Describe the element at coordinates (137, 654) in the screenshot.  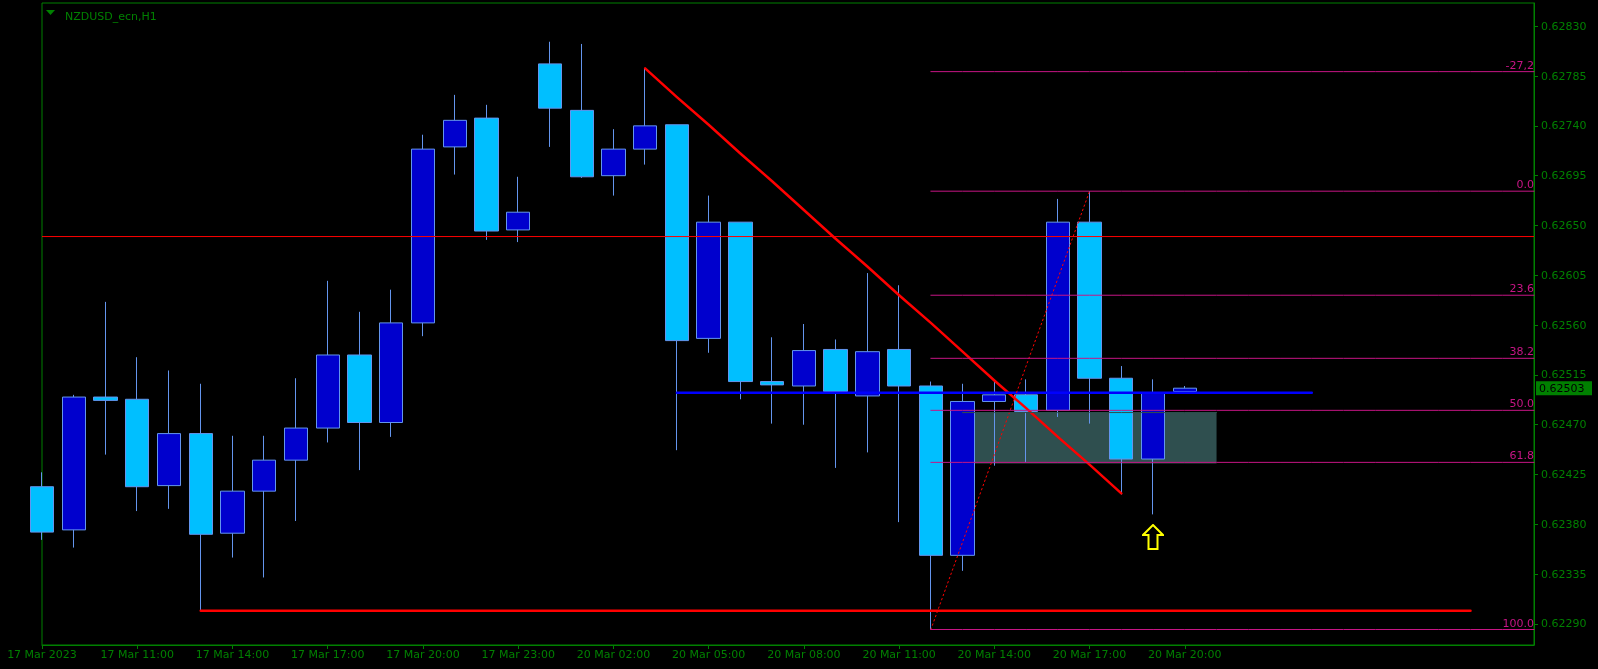
I see `x-tick-label: 17 Mar 11:00` at that location.